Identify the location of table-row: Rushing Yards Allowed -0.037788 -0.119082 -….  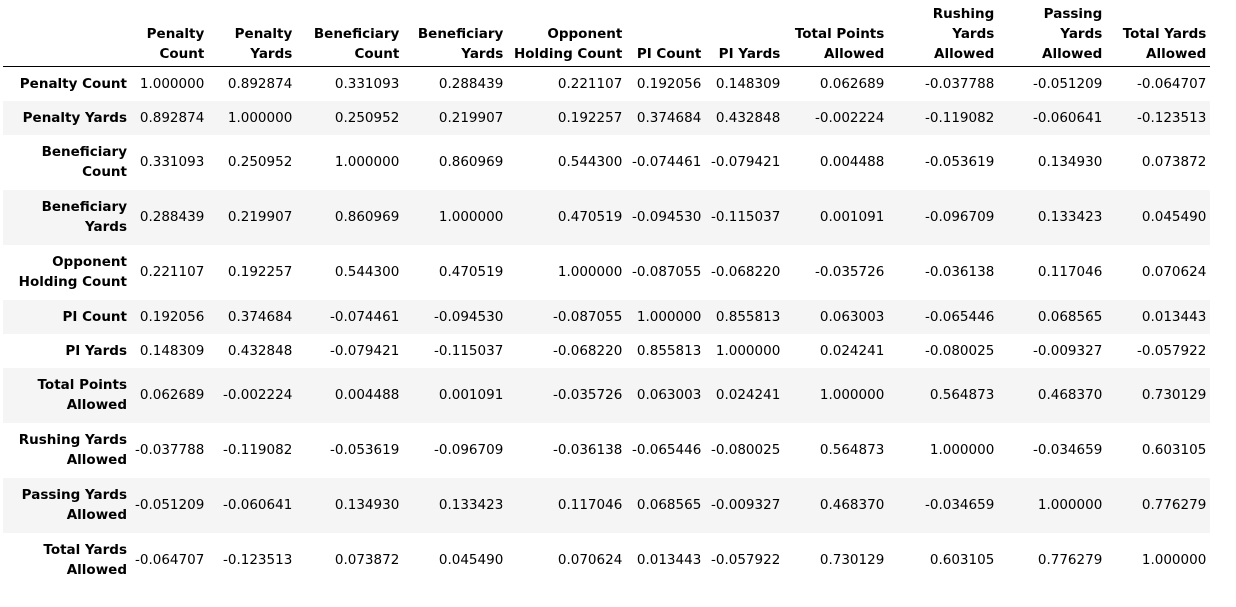
(606, 450).